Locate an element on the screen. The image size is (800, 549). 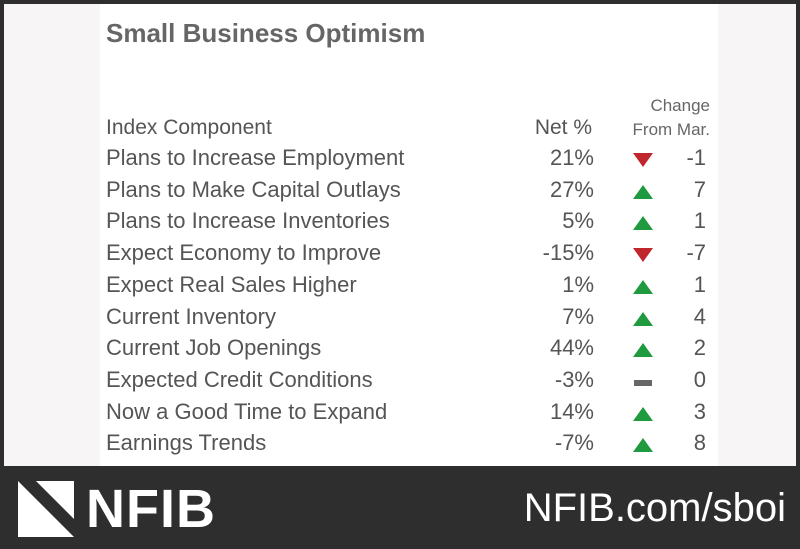
row-net: 21% is located at coordinates (571, 157).